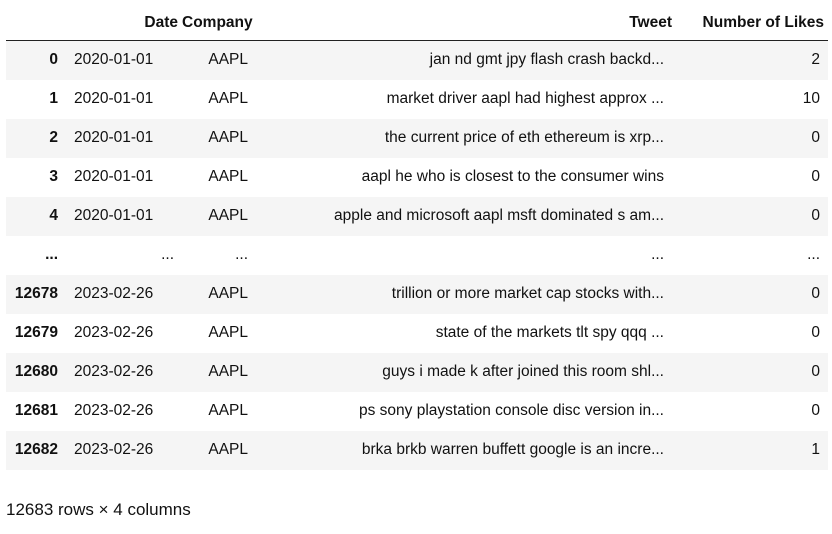  Describe the element at coordinates (36, 293) in the screenshot. I see `row-index: 12678` at that location.